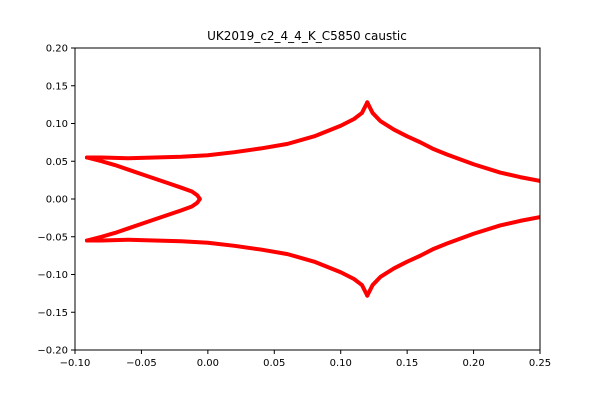 The height and width of the screenshot is (400, 600). Describe the element at coordinates (307, 36) in the screenshot. I see `chart-title: UK2019_c2_4_4_K_C5850 caustic` at that location.